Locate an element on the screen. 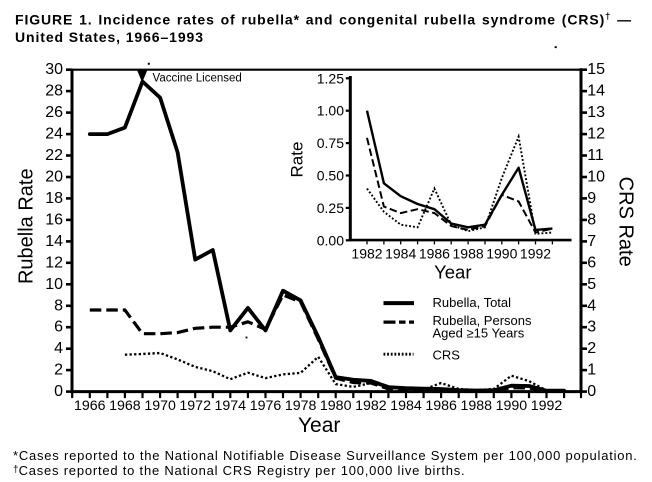 This screenshot has width=652, height=482. svg-text: Aged ≥15 Years is located at coordinates (479, 332).